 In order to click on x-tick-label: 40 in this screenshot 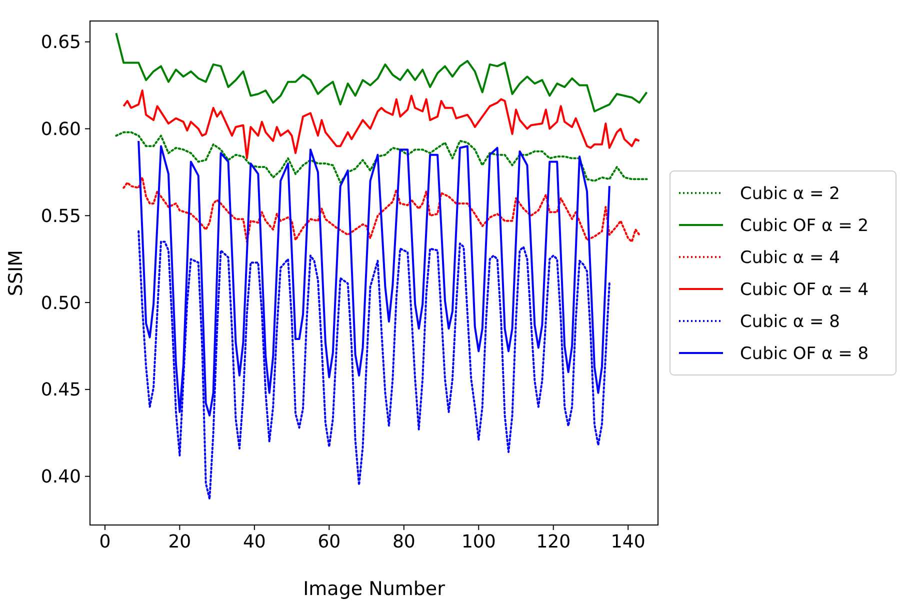, I will do `click(254, 541)`.